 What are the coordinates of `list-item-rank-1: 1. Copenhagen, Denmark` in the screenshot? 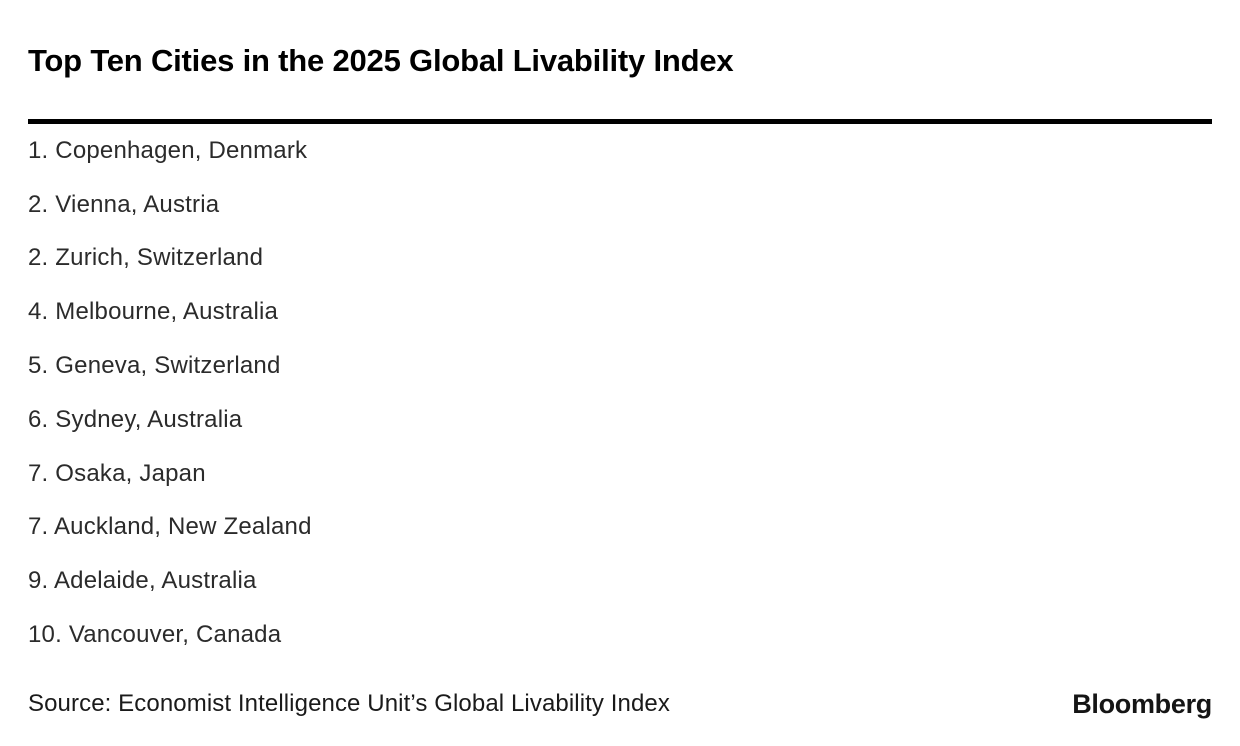 It's located at (168, 150).